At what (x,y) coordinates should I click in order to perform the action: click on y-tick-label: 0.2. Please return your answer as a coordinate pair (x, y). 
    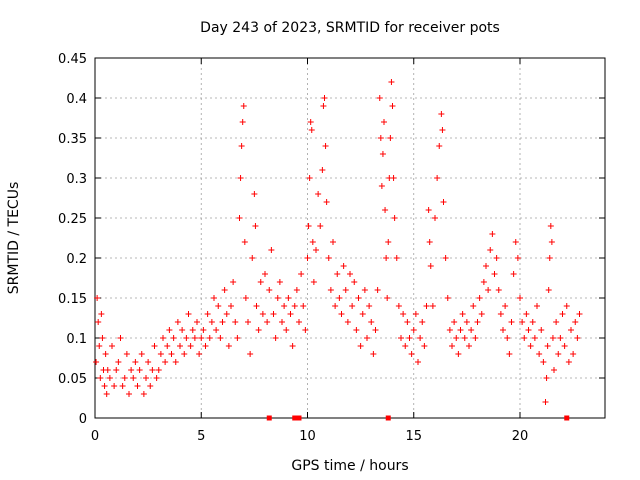
    Looking at the image, I should click on (76, 259).